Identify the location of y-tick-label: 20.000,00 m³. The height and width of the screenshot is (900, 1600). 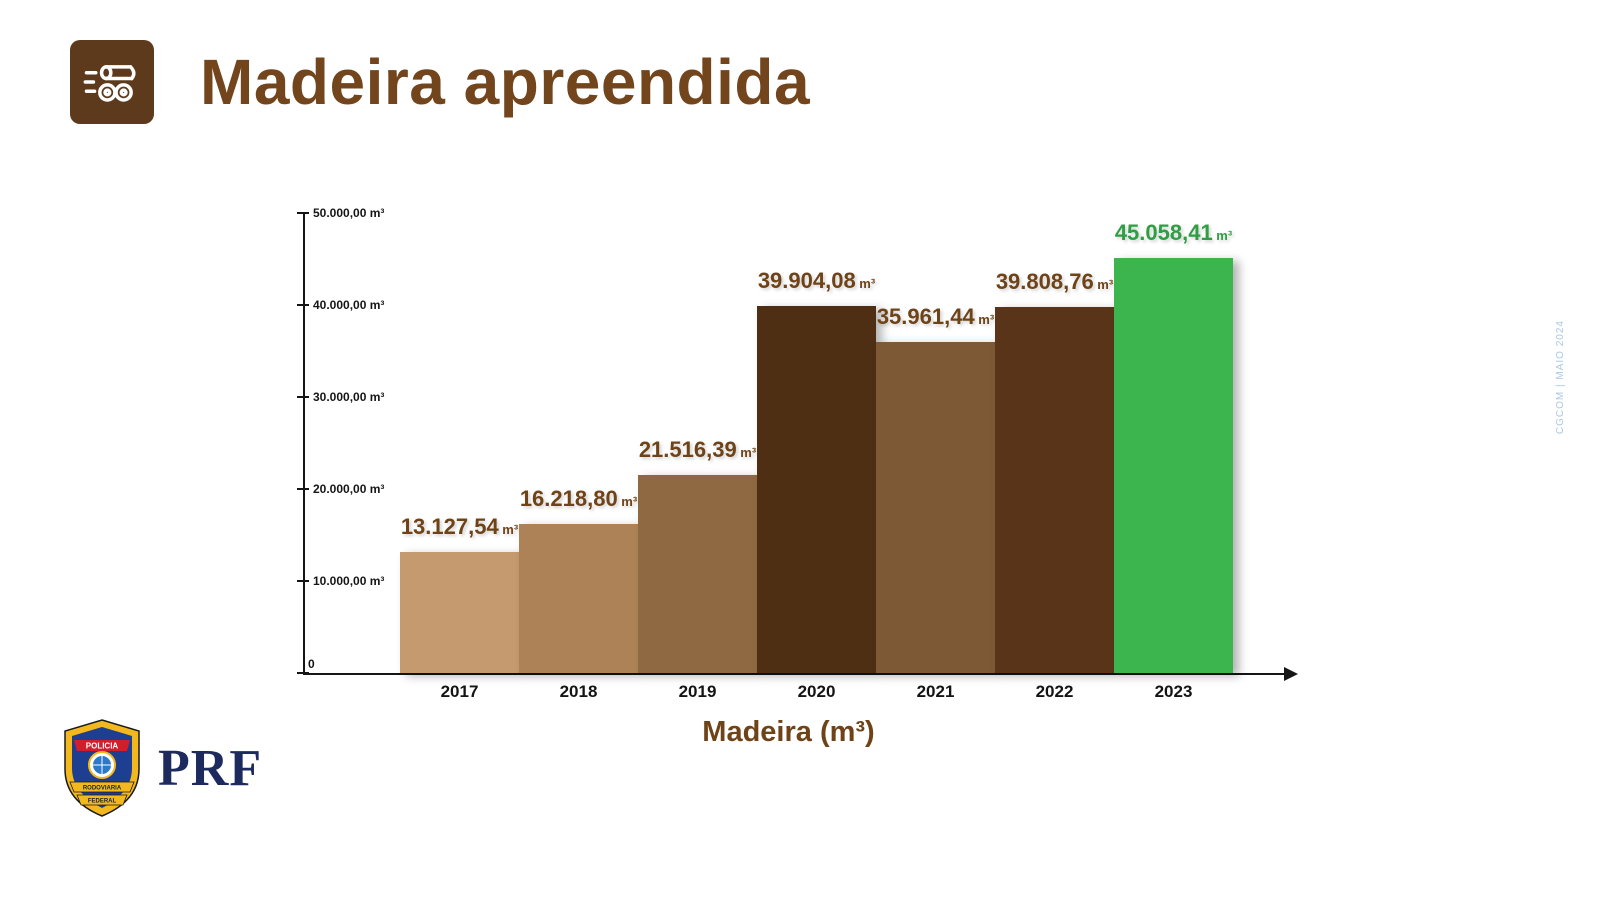
(349, 489).